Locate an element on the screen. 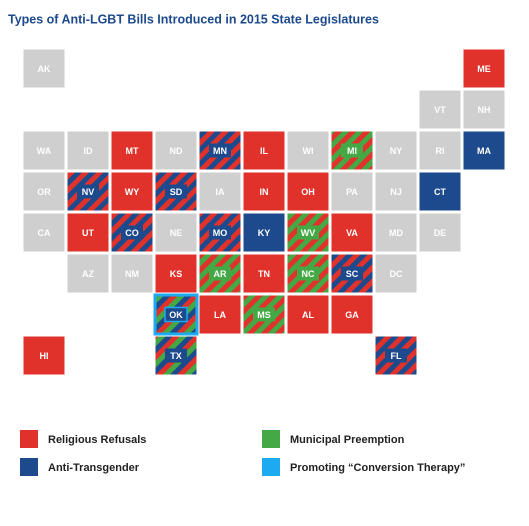 This screenshot has height=526, width=529. state-label: LA is located at coordinates (220, 315).